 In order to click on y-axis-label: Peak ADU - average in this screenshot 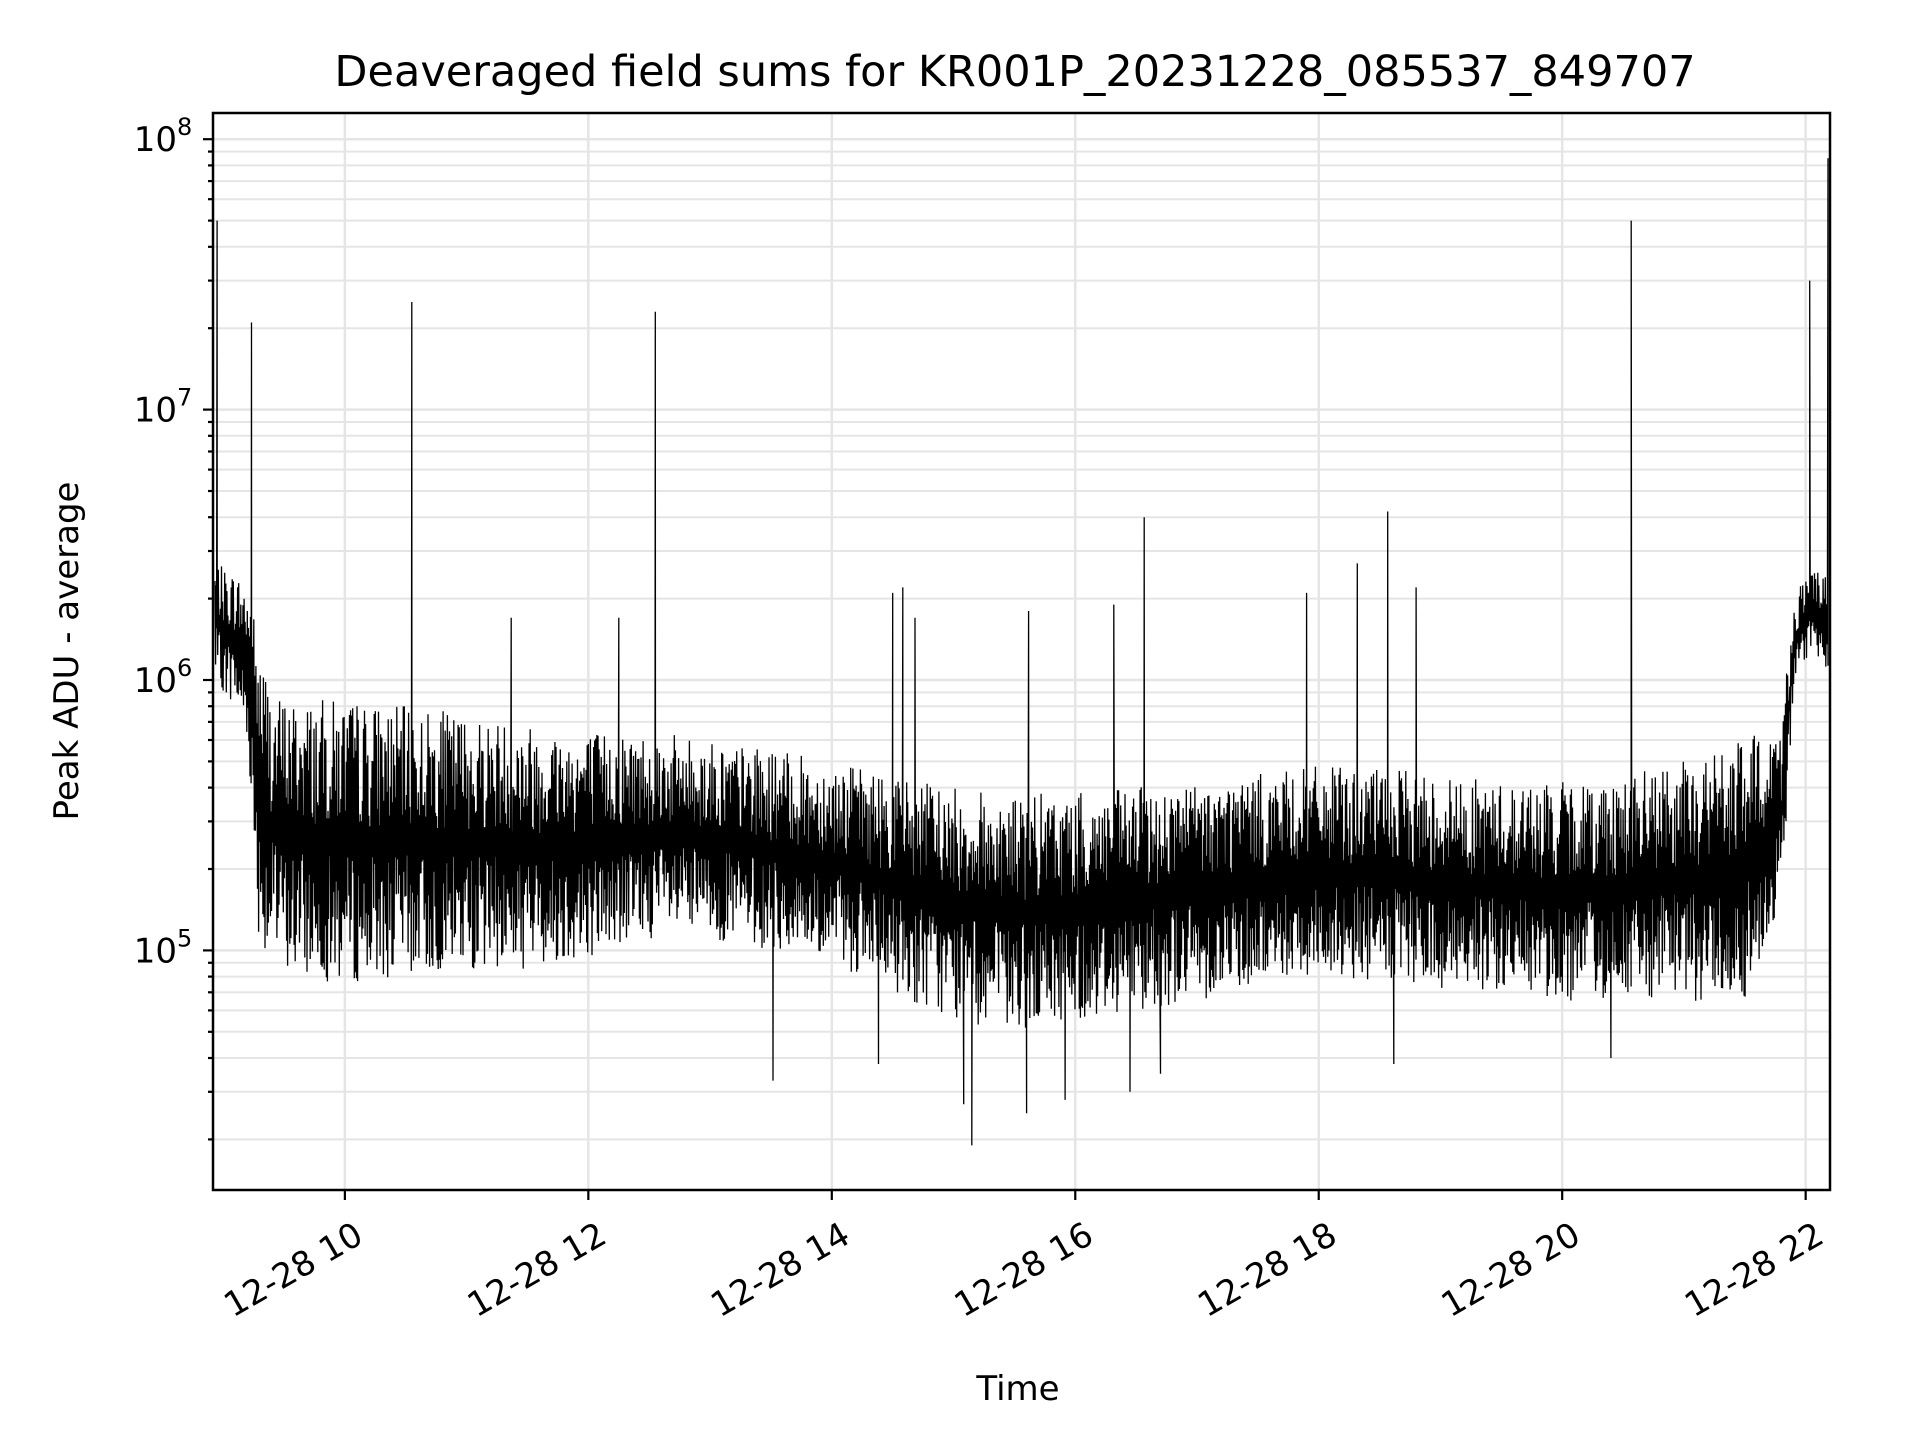, I will do `click(67, 651)`.